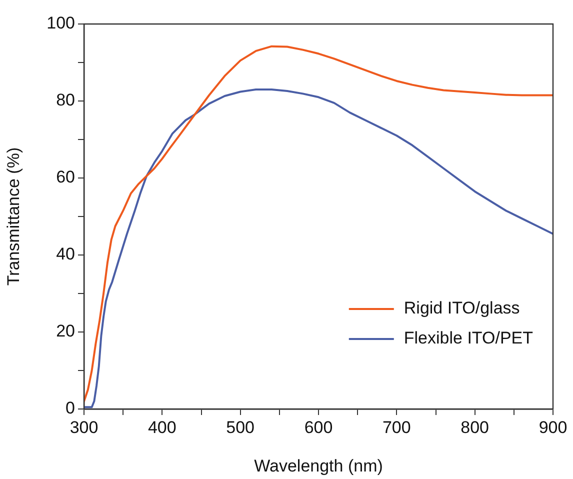 This screenshot has height=479, width=573. I want to click on x-tick-label: 400, so click(162, 427).